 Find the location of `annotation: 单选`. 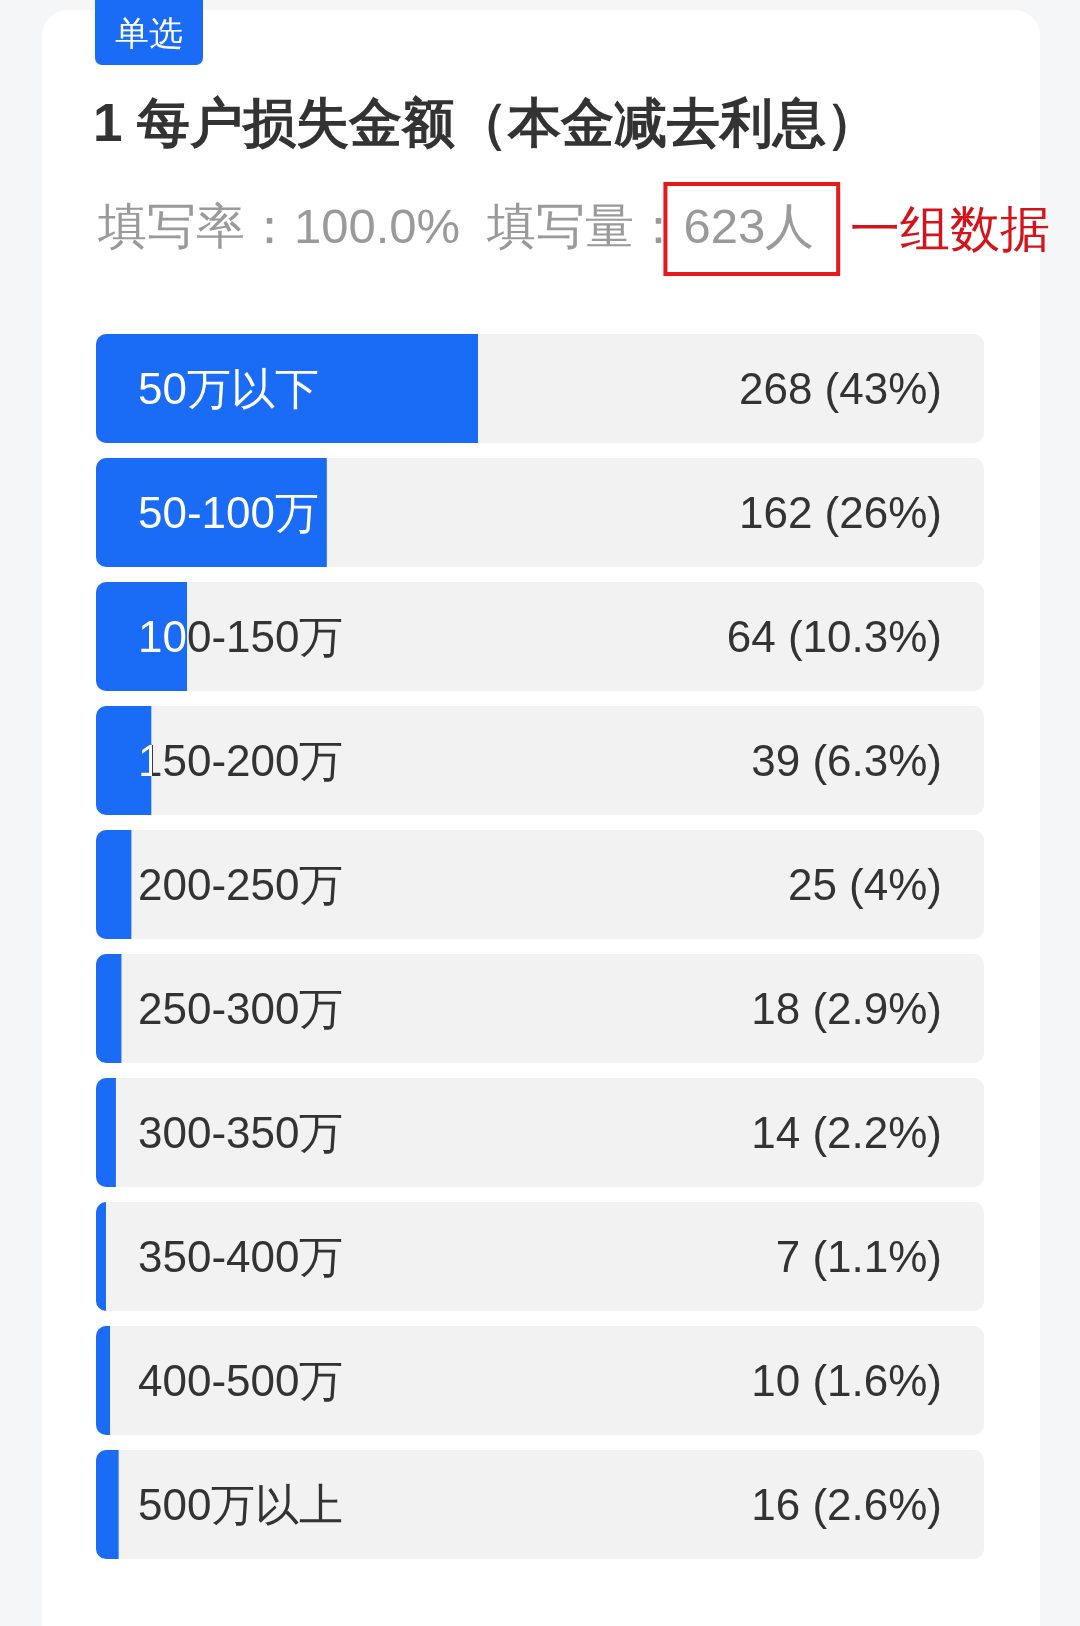

annotation: 单选 is located at coordinates (149, 33).